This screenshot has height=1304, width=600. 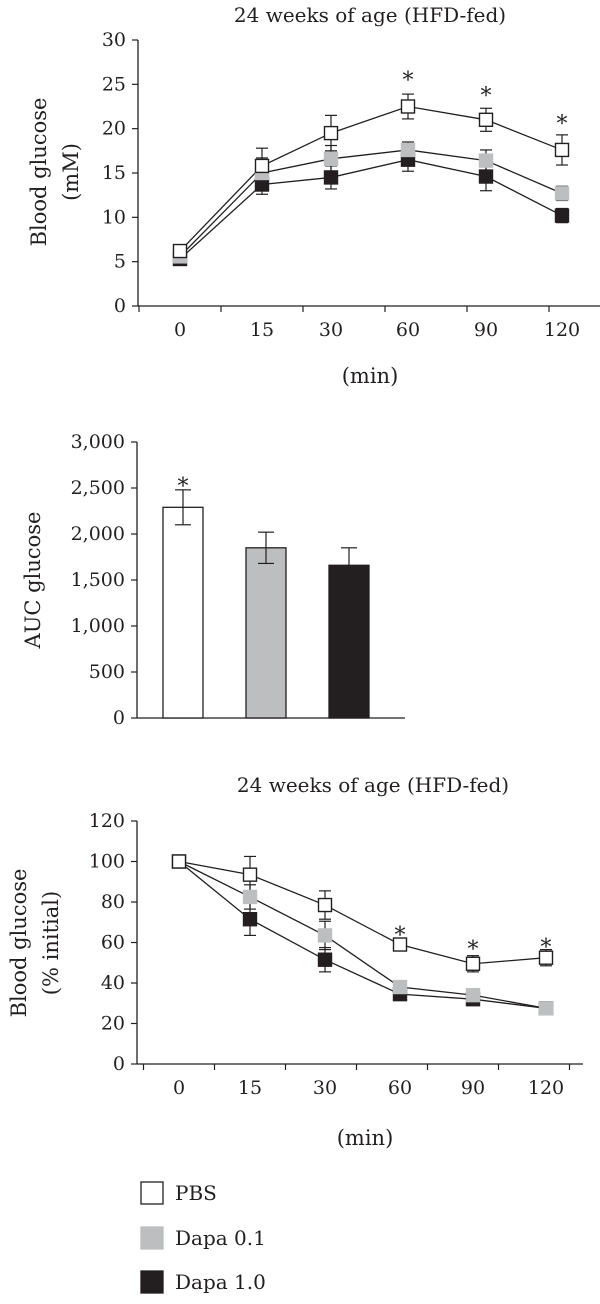 What do you see at coordinates (362, 912) in the screenshot?
I see `chart3-series-0-line` at bounding box center [362, 912].